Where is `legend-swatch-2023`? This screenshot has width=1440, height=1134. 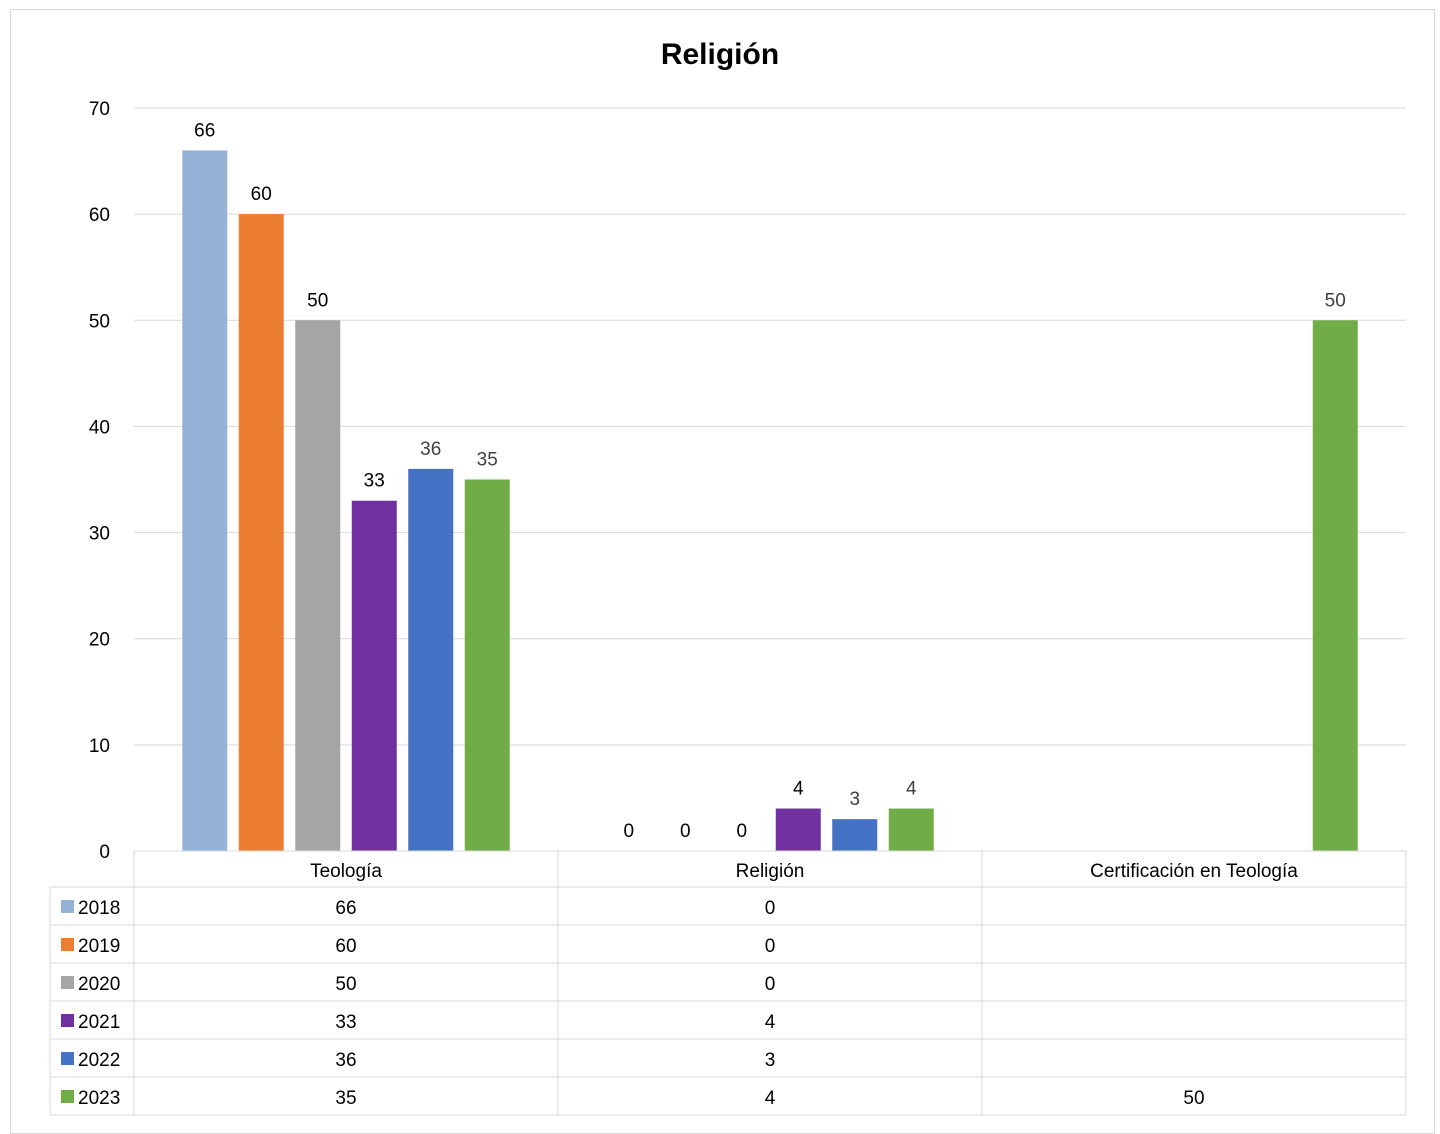
legend-swatch-2023 is located at coordinates (67, 1096).